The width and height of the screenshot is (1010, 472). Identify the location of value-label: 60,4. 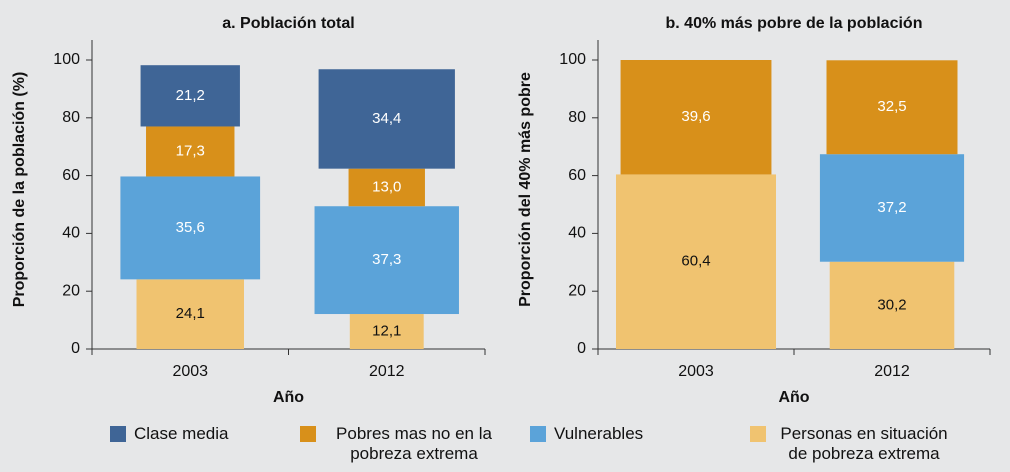
(695, 261).